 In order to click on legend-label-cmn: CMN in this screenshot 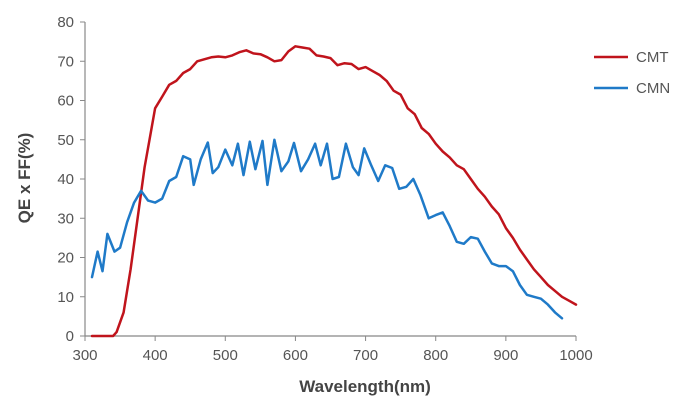, I will do `click(653, 88)`.